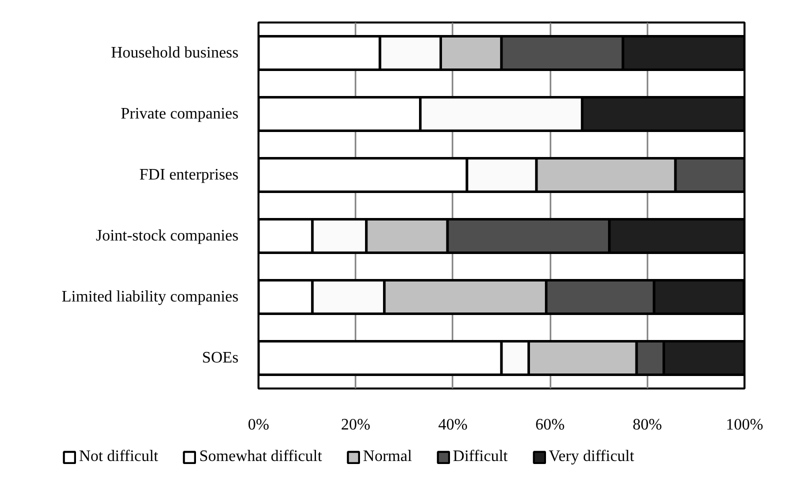  Describe the element at coordinates (118, 457) in the screenshot. I see `legend-label: Not difficult` at that location.